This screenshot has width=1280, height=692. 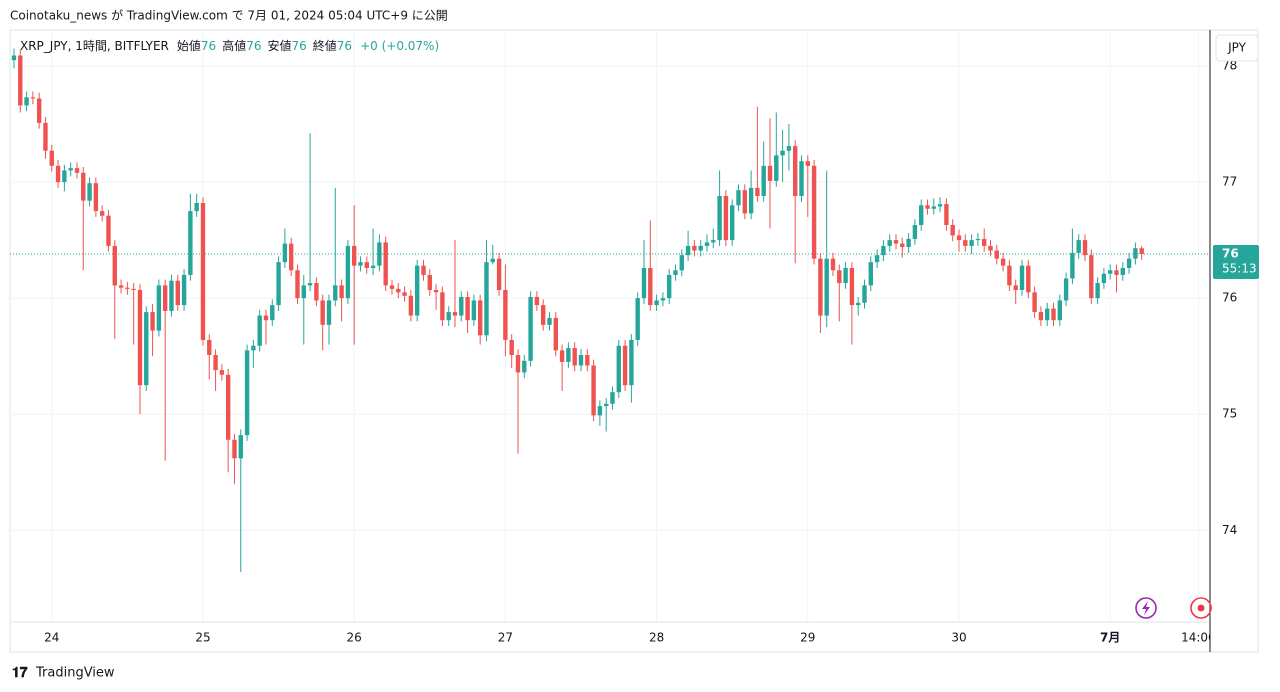 I want to click on replay-icon, so click(x=1201, y=608).